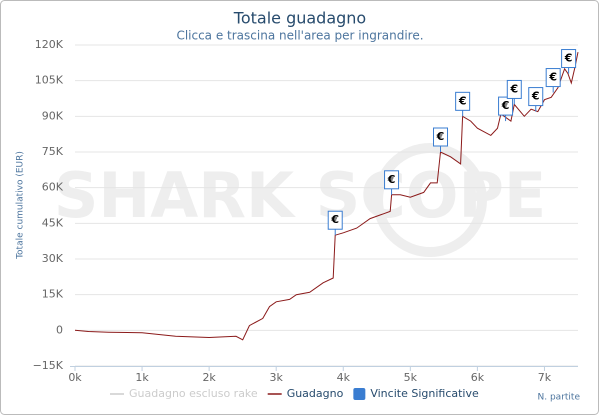 The width and height of the screenshot is (600, 416). Describe the element at coordinates (209, 377) in the screenshot. I see `x-tick-label: 2k` at that location.